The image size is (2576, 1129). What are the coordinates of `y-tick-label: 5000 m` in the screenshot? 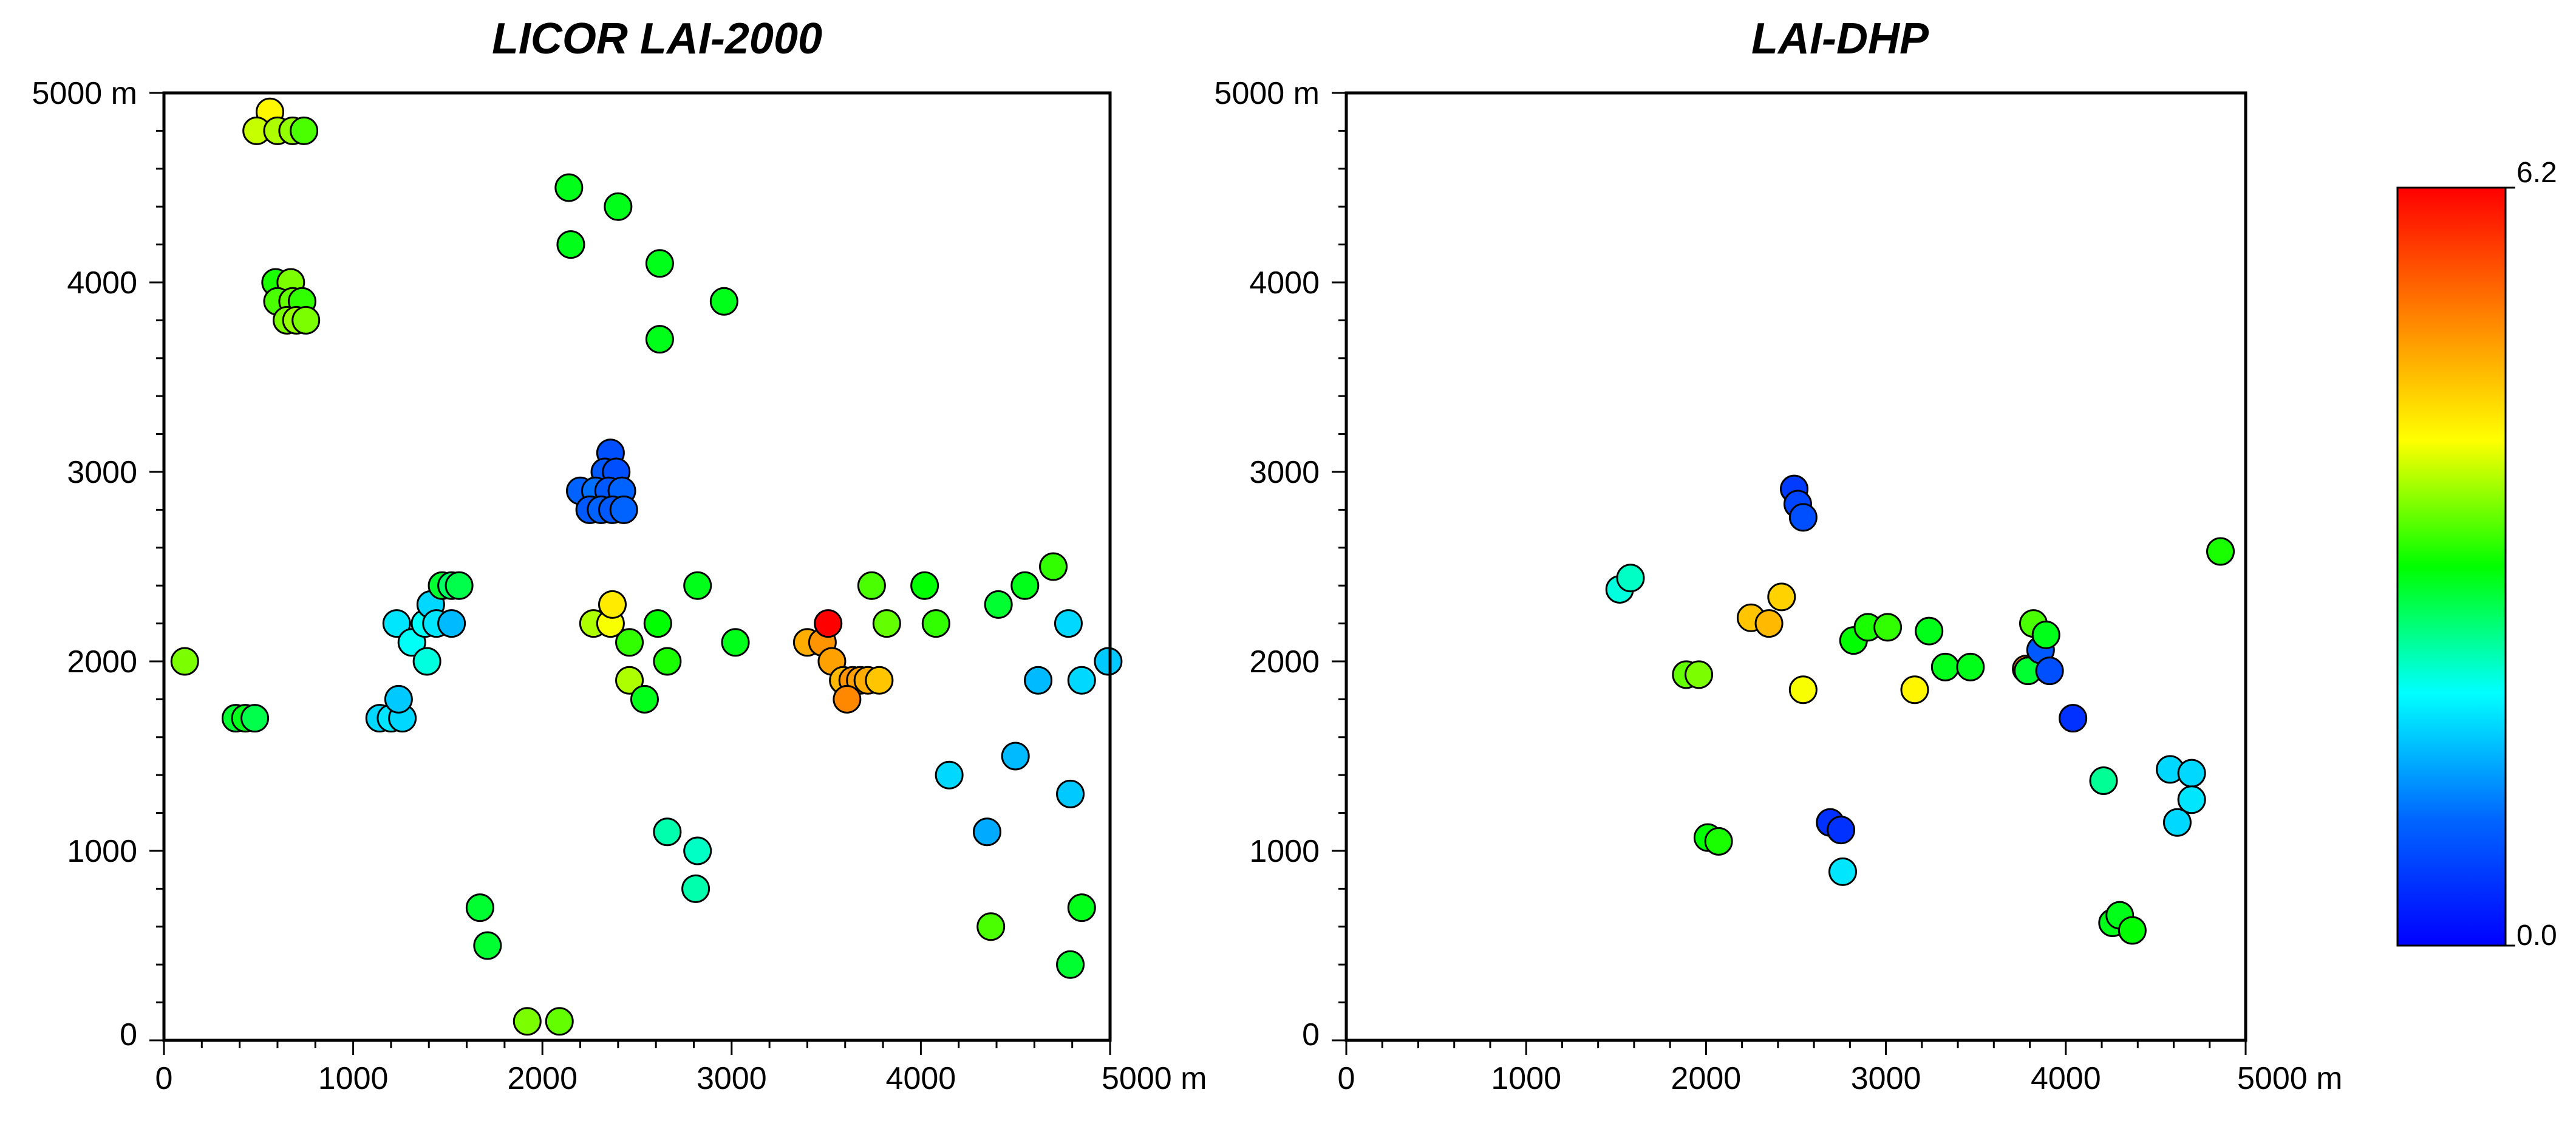 It's located at (1267, 93).